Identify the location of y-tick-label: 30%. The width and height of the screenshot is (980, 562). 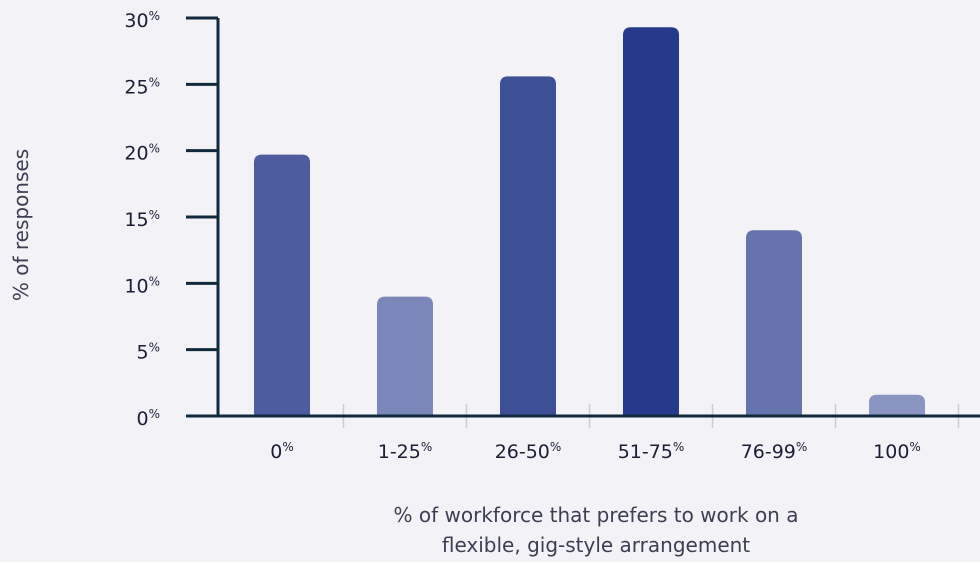
(142, 20).